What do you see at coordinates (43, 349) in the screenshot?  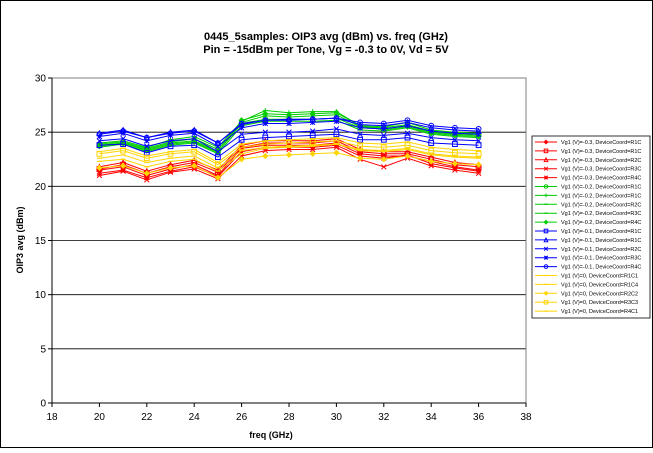 I see `y-tick-label: 5` at bounding box center [43, 349].